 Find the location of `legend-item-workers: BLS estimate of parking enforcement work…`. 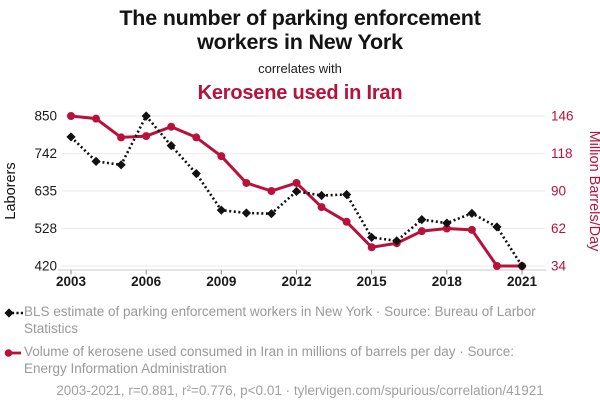

legend-item-workers: BLS estimate of parking enforcement work… is located at coordinates (300, 320).